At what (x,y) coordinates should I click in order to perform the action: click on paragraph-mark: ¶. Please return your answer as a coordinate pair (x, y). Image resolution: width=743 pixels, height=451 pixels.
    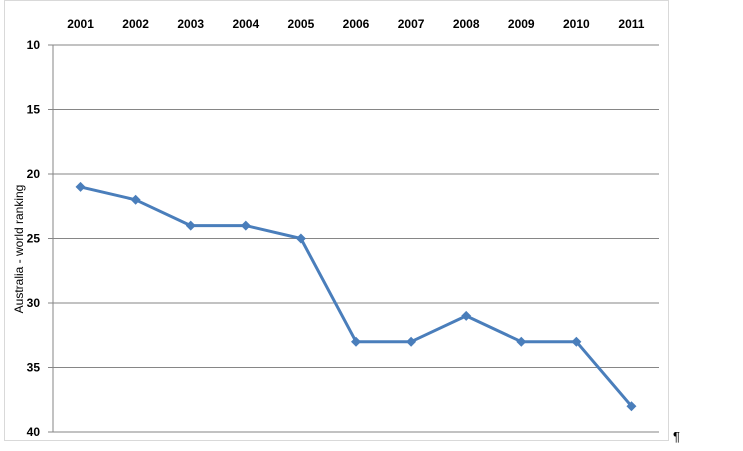
    Looking at the image, I should click on (676, 436).